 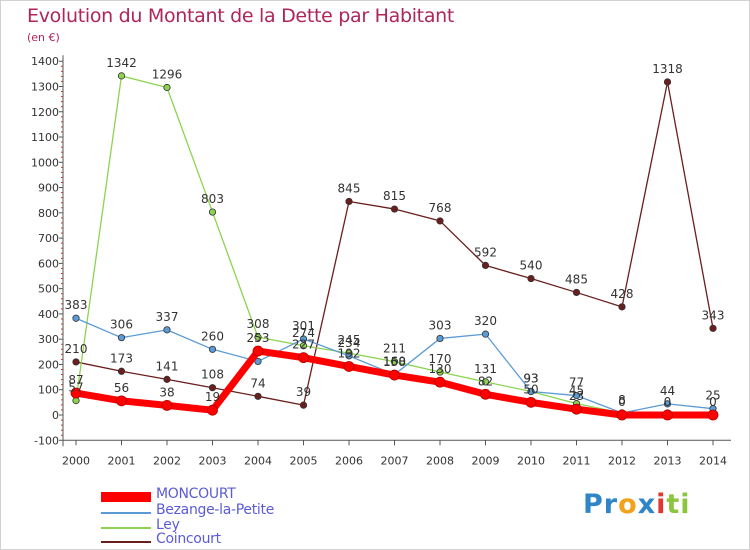 I want to click on y-tick-label: 900, so click(x=48, y=188).